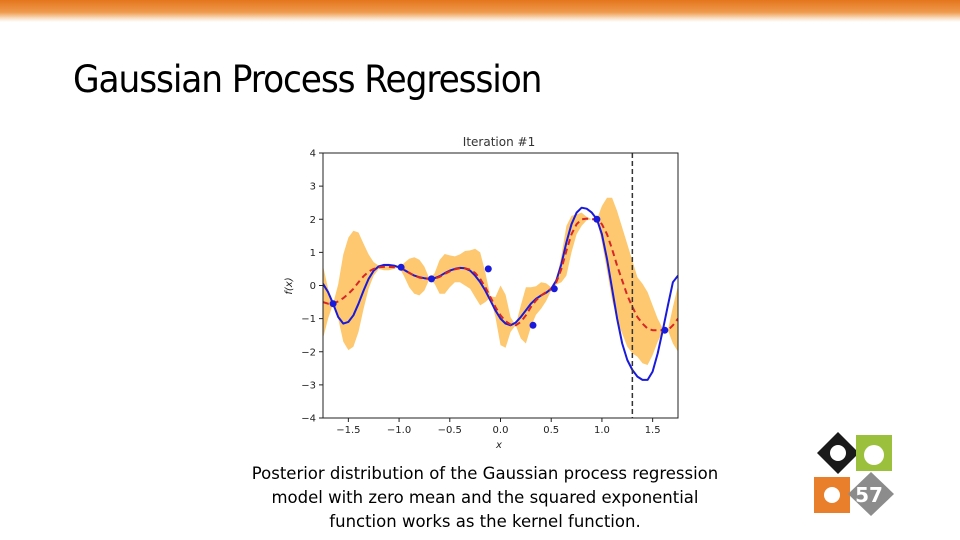  I want to click on y-tick-label: 2, so click(313, 220).